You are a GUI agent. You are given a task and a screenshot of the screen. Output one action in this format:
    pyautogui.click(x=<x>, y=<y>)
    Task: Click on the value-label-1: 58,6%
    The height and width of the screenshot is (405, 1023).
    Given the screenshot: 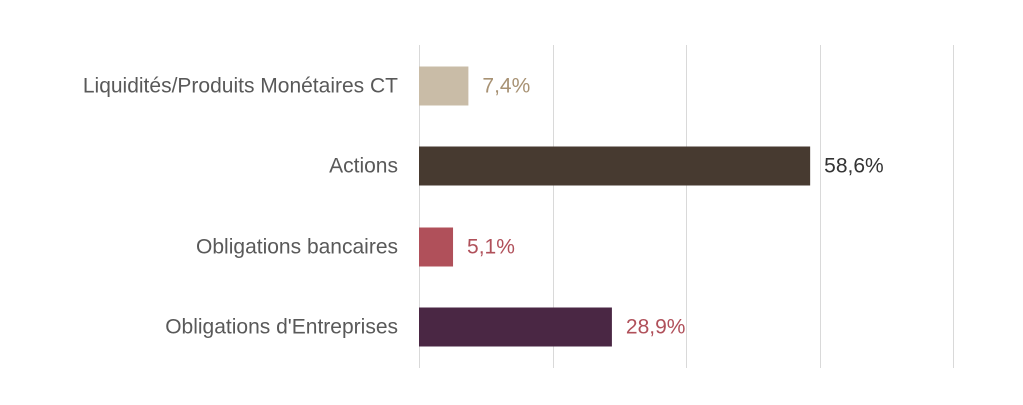 What is the action you would take?
    pyautogui.click(x=854, y=166)
    